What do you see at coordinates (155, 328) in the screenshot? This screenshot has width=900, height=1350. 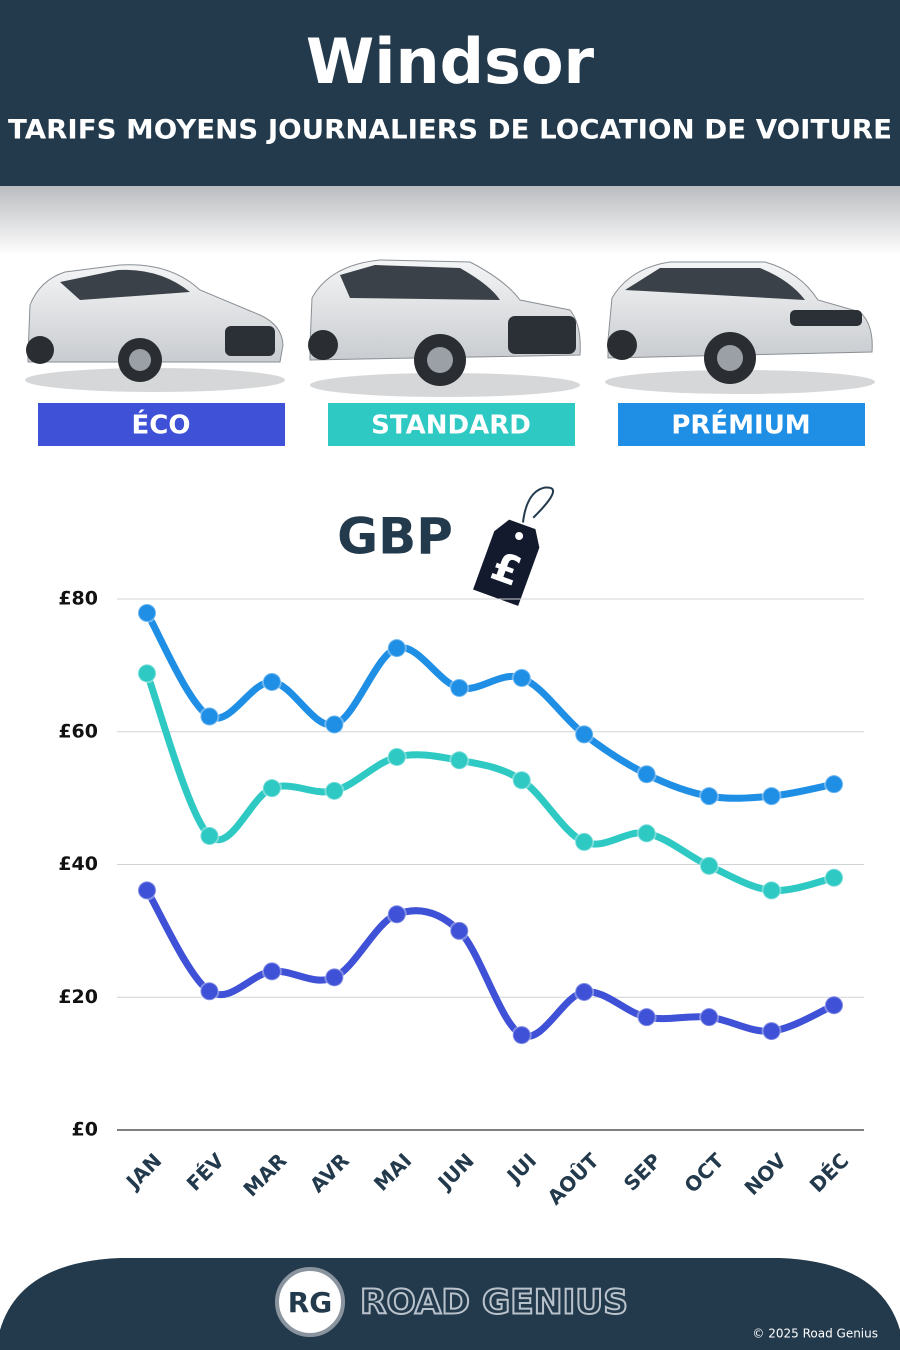 I see `car-eco` at bounding box center [155, 328].